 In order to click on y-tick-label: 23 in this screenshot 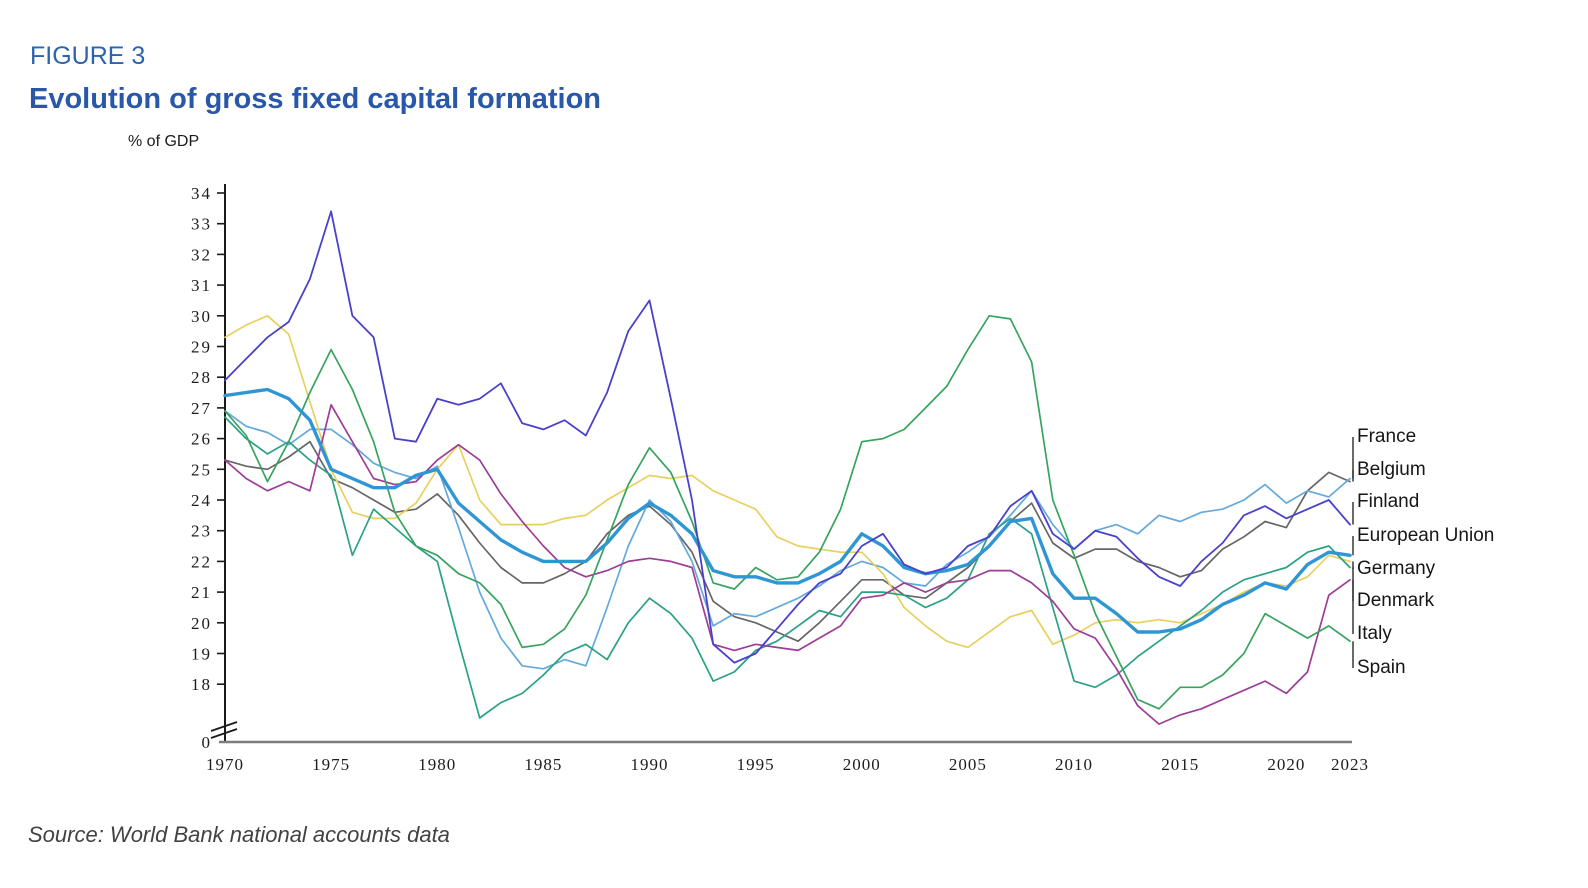, I will do `click(201, 531)`.